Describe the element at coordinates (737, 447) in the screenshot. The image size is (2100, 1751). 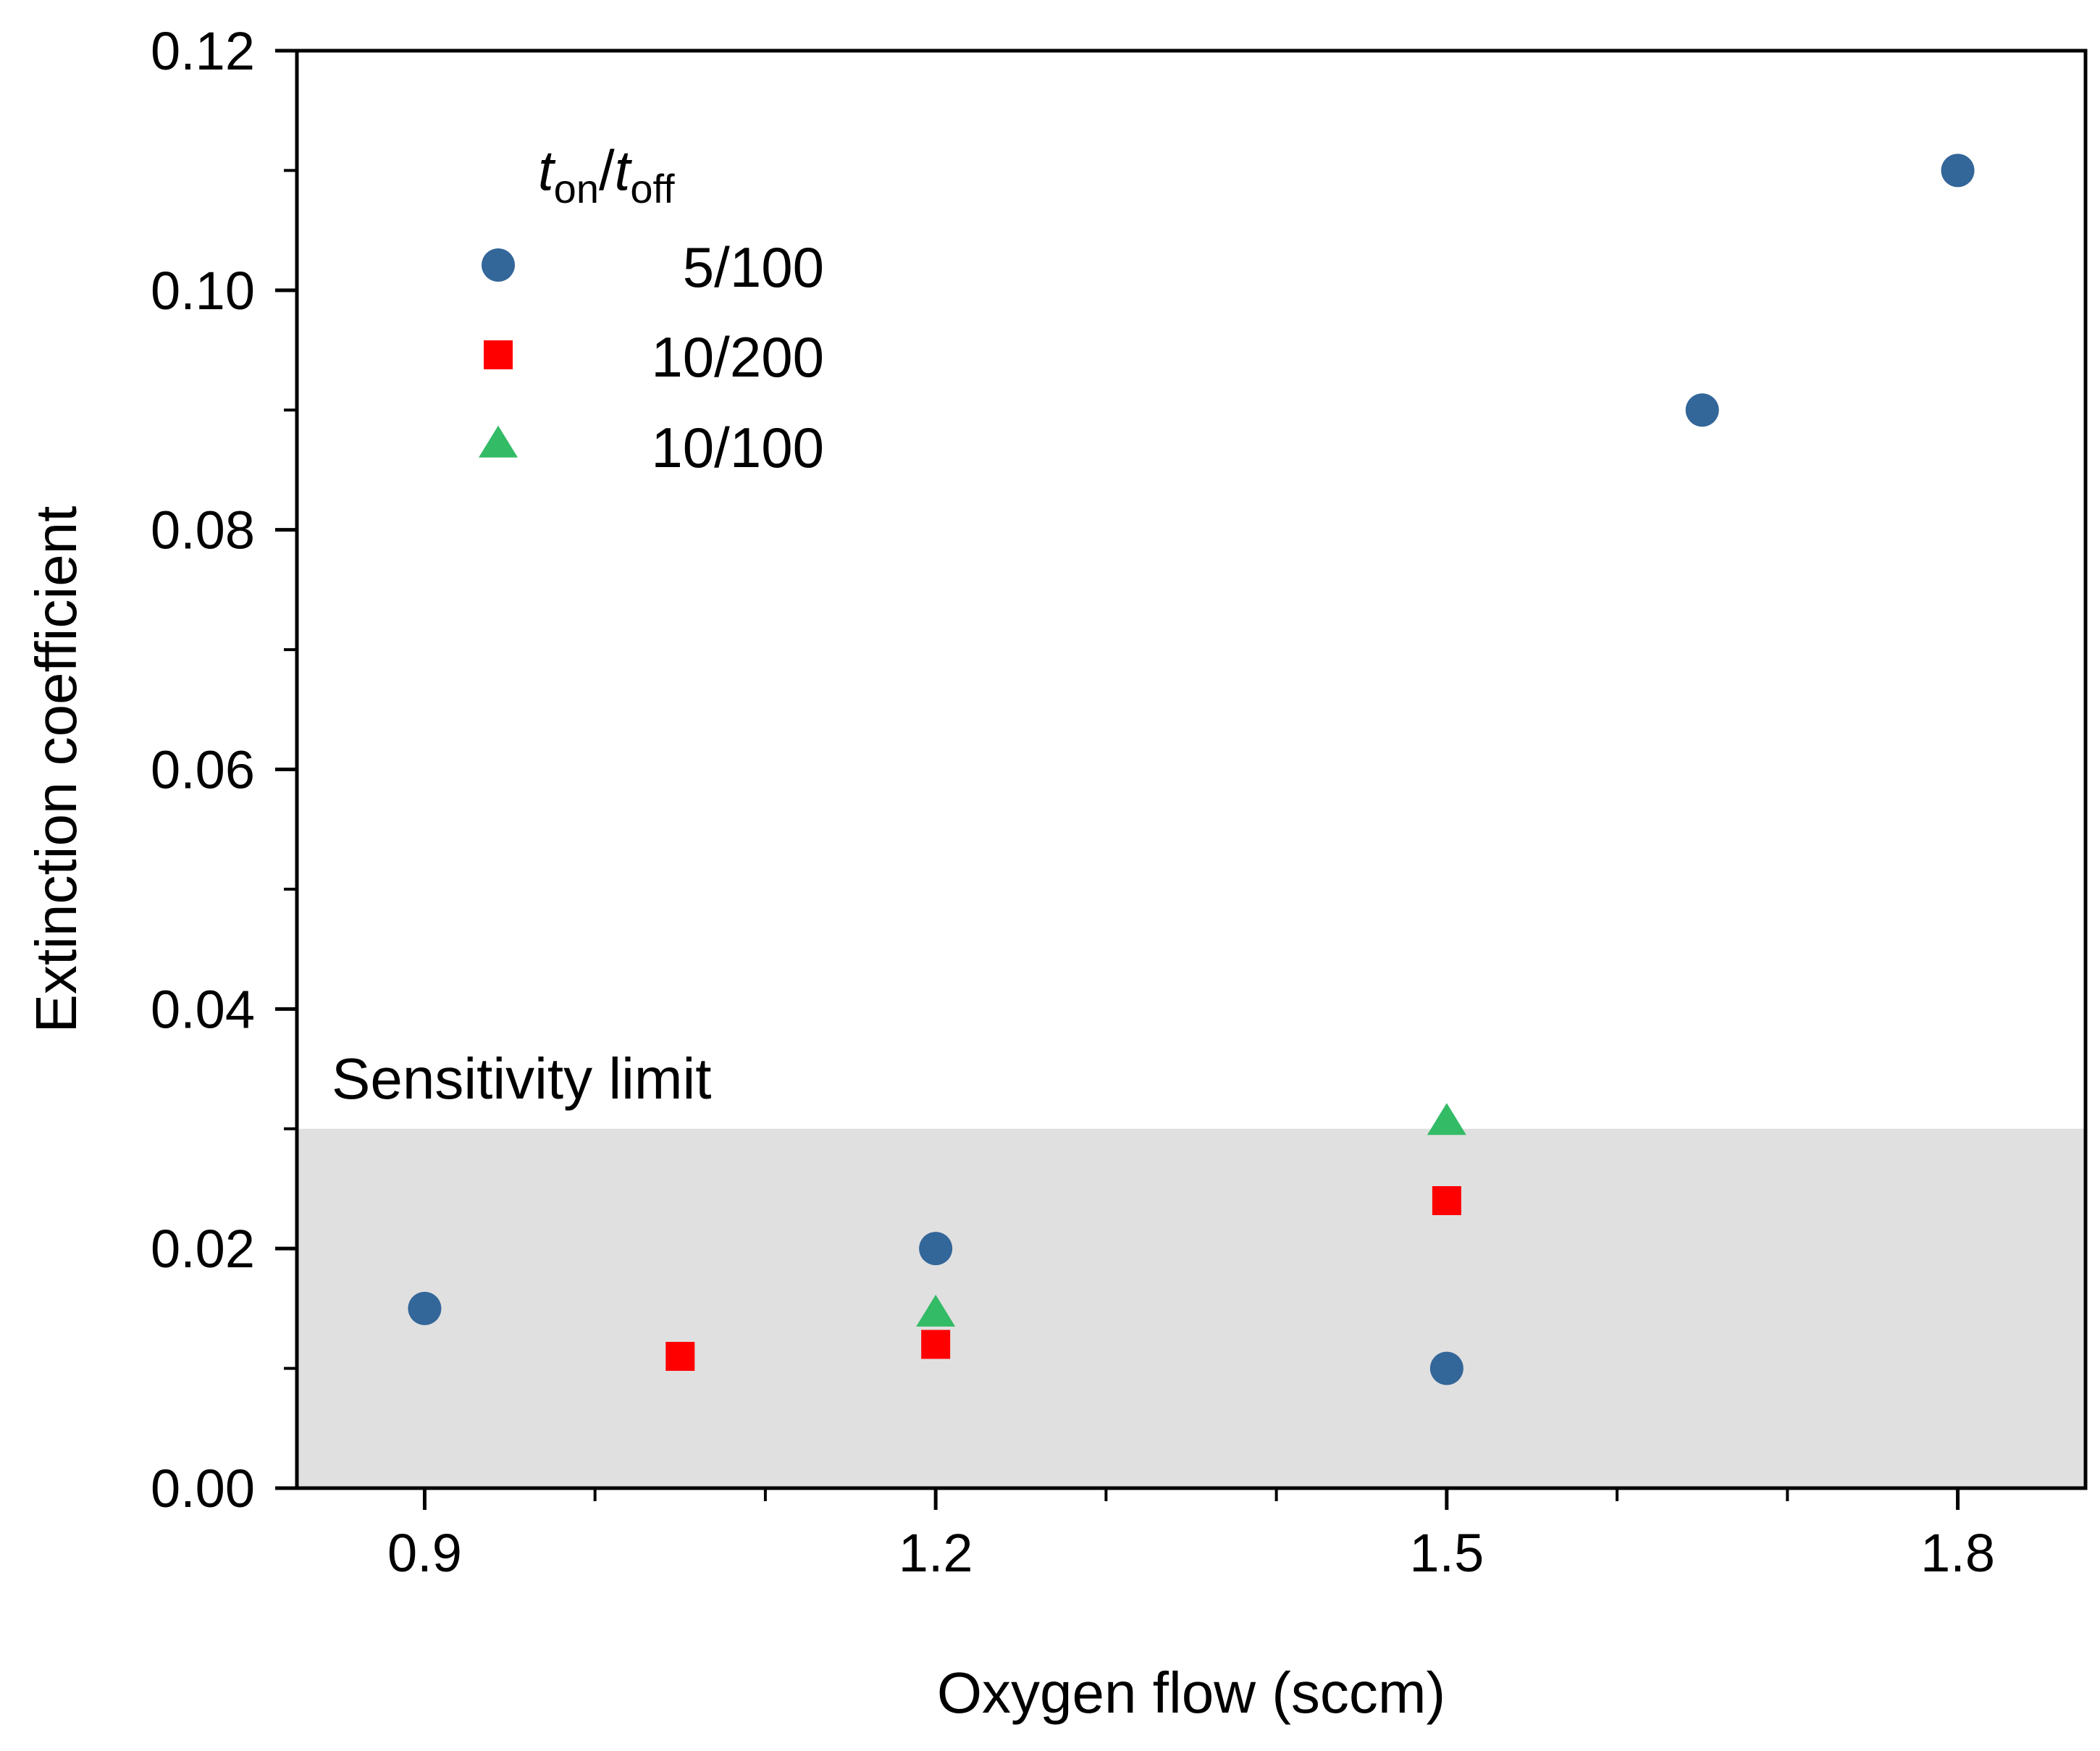
I see `legend-label: 10/100` at that location.